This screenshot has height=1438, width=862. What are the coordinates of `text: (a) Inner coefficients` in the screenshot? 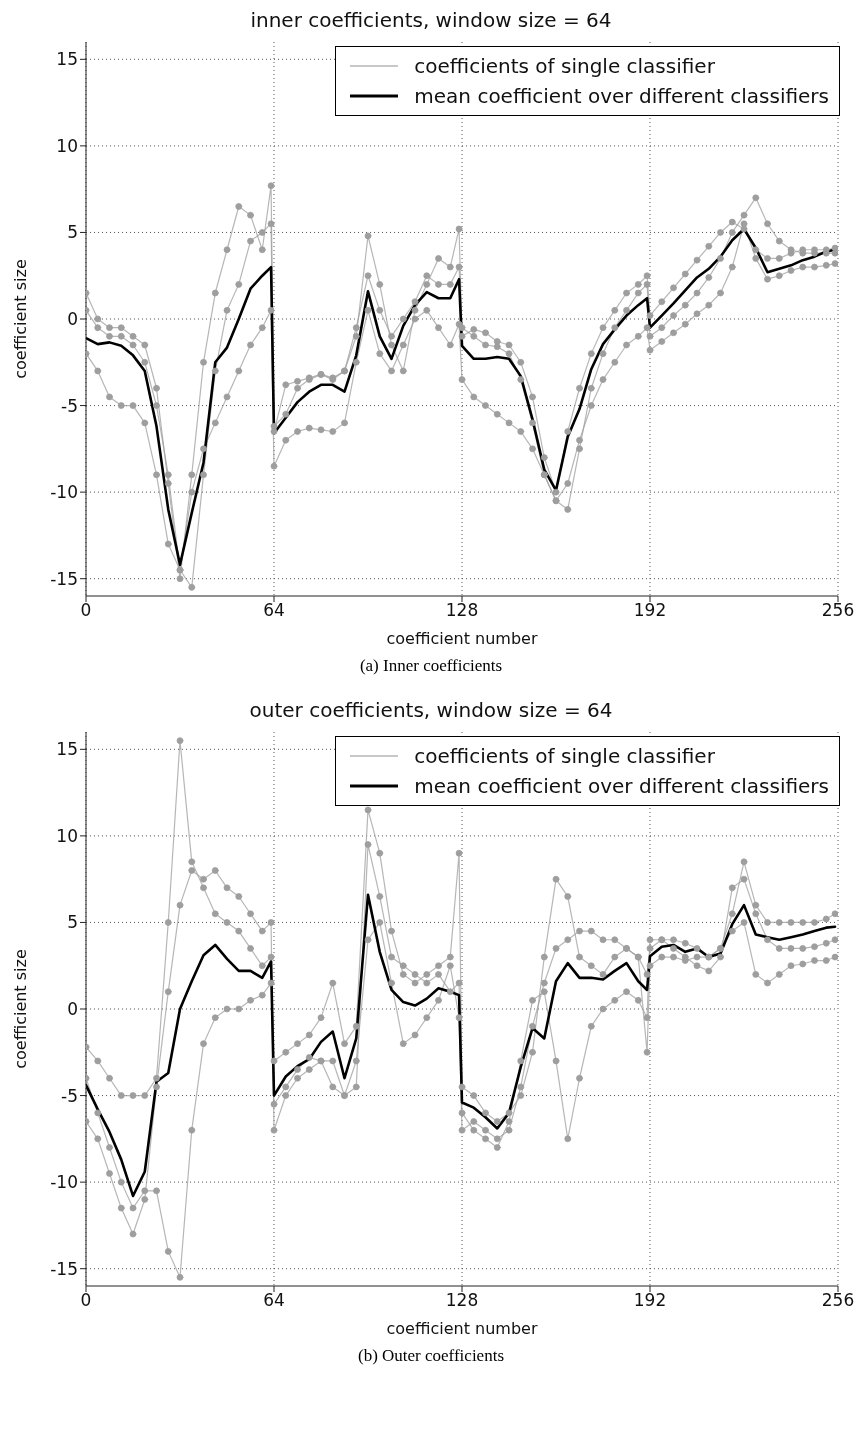 It's located at (431, 666).